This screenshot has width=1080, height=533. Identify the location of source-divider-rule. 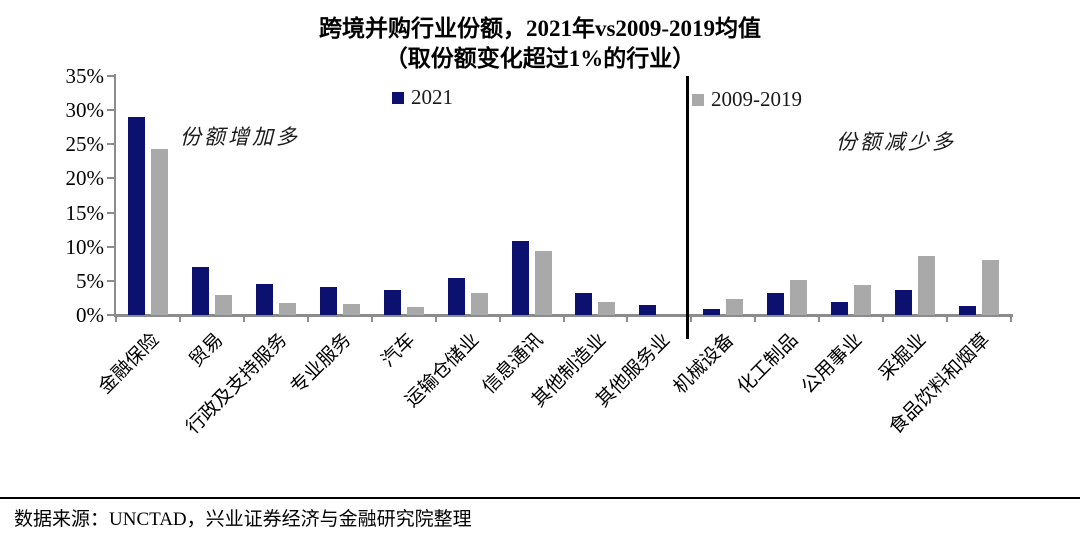
(540, 498).